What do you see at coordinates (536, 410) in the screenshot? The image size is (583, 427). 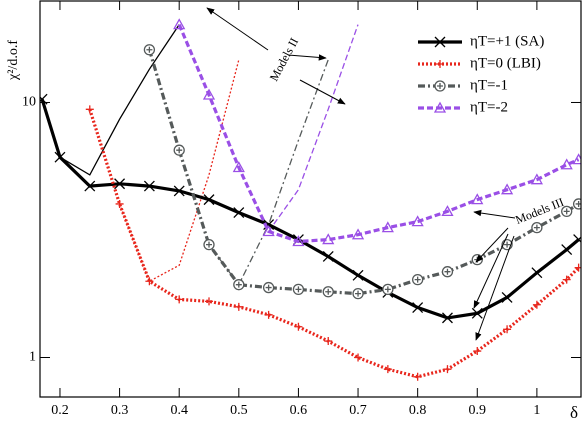 I see `x-tick-label: 1` at bounding box center [536, 410].